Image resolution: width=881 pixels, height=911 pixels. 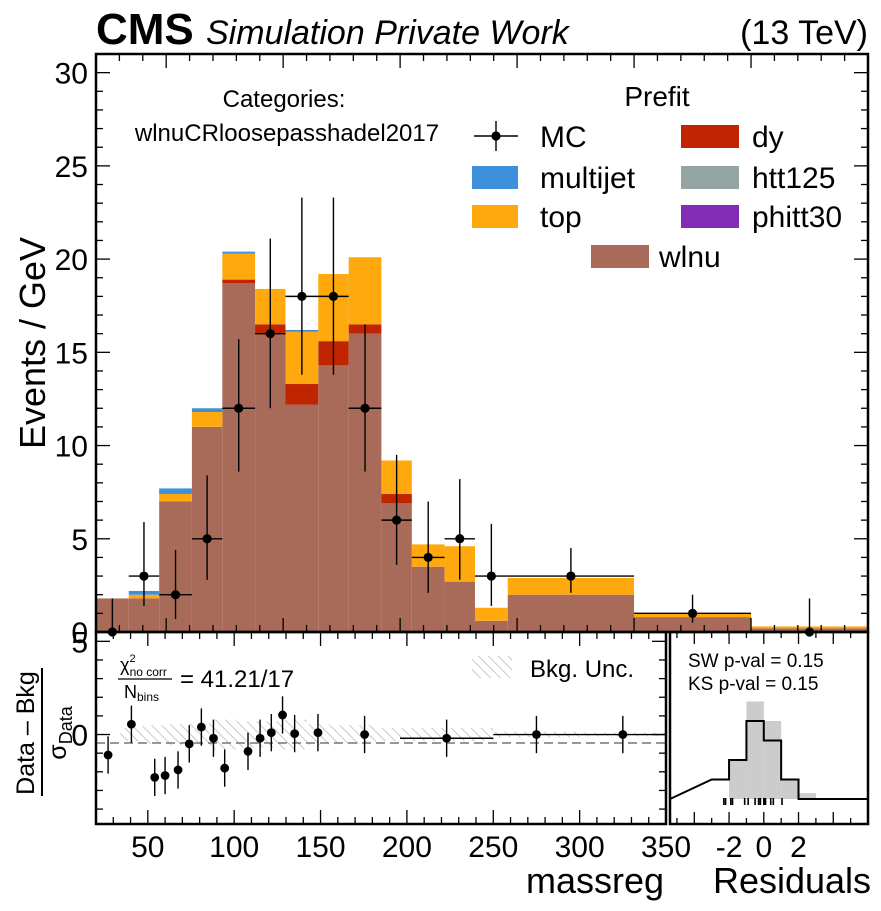 I want to click on bkg-unc-label: Bkg. Unc., so click(x=582, y=669).